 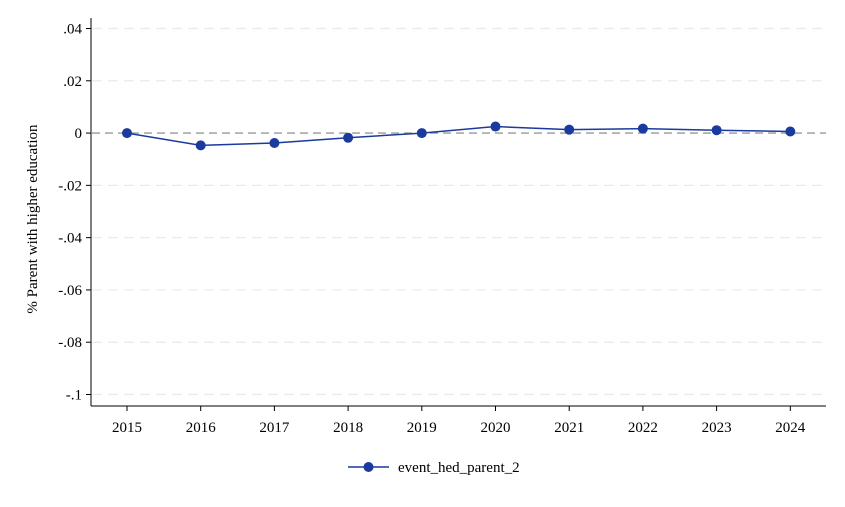 I want to click on y-tick-label: .02, so click(x=72, y=82).